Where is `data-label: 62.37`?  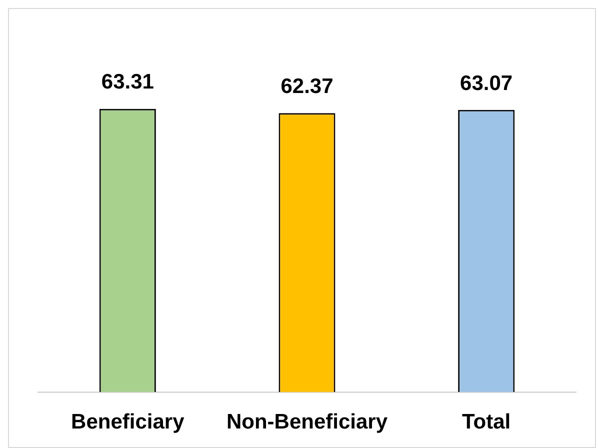
data-label: 62.37 is located at coordinates (307, 86).